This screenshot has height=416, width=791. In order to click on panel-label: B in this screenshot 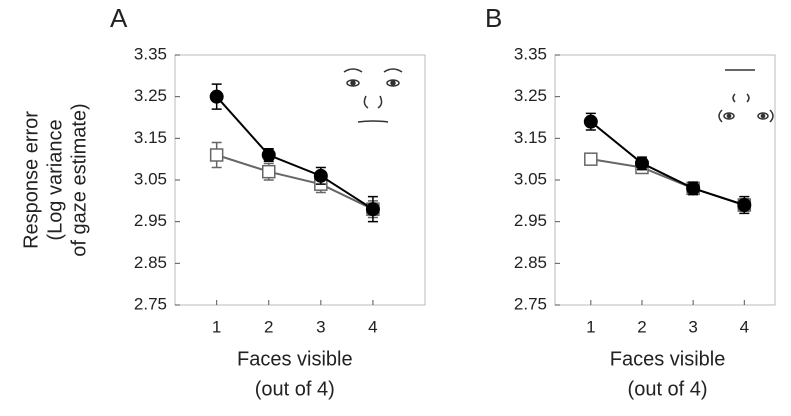, I will do `click(493, 18)`.